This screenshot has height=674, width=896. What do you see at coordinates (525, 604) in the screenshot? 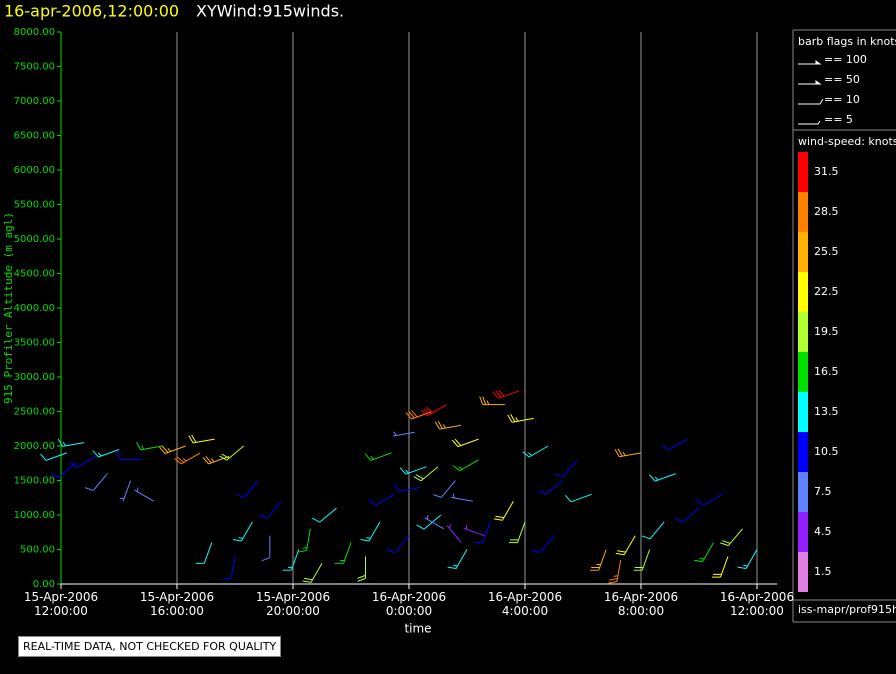
I see `x-tick-label: 16-Apr-2006 4:00:00` at bounding box center [525, 604].